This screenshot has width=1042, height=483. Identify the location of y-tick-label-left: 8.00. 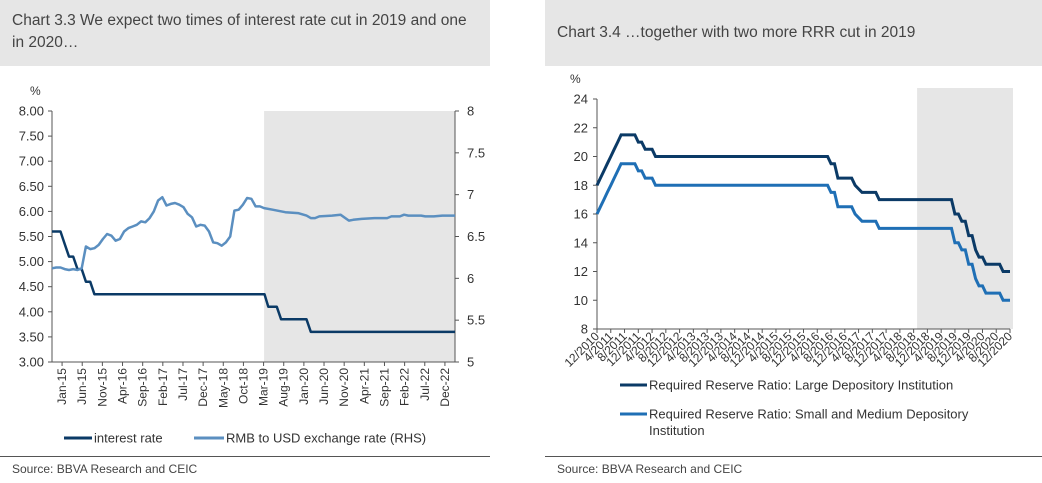
(31, 111).